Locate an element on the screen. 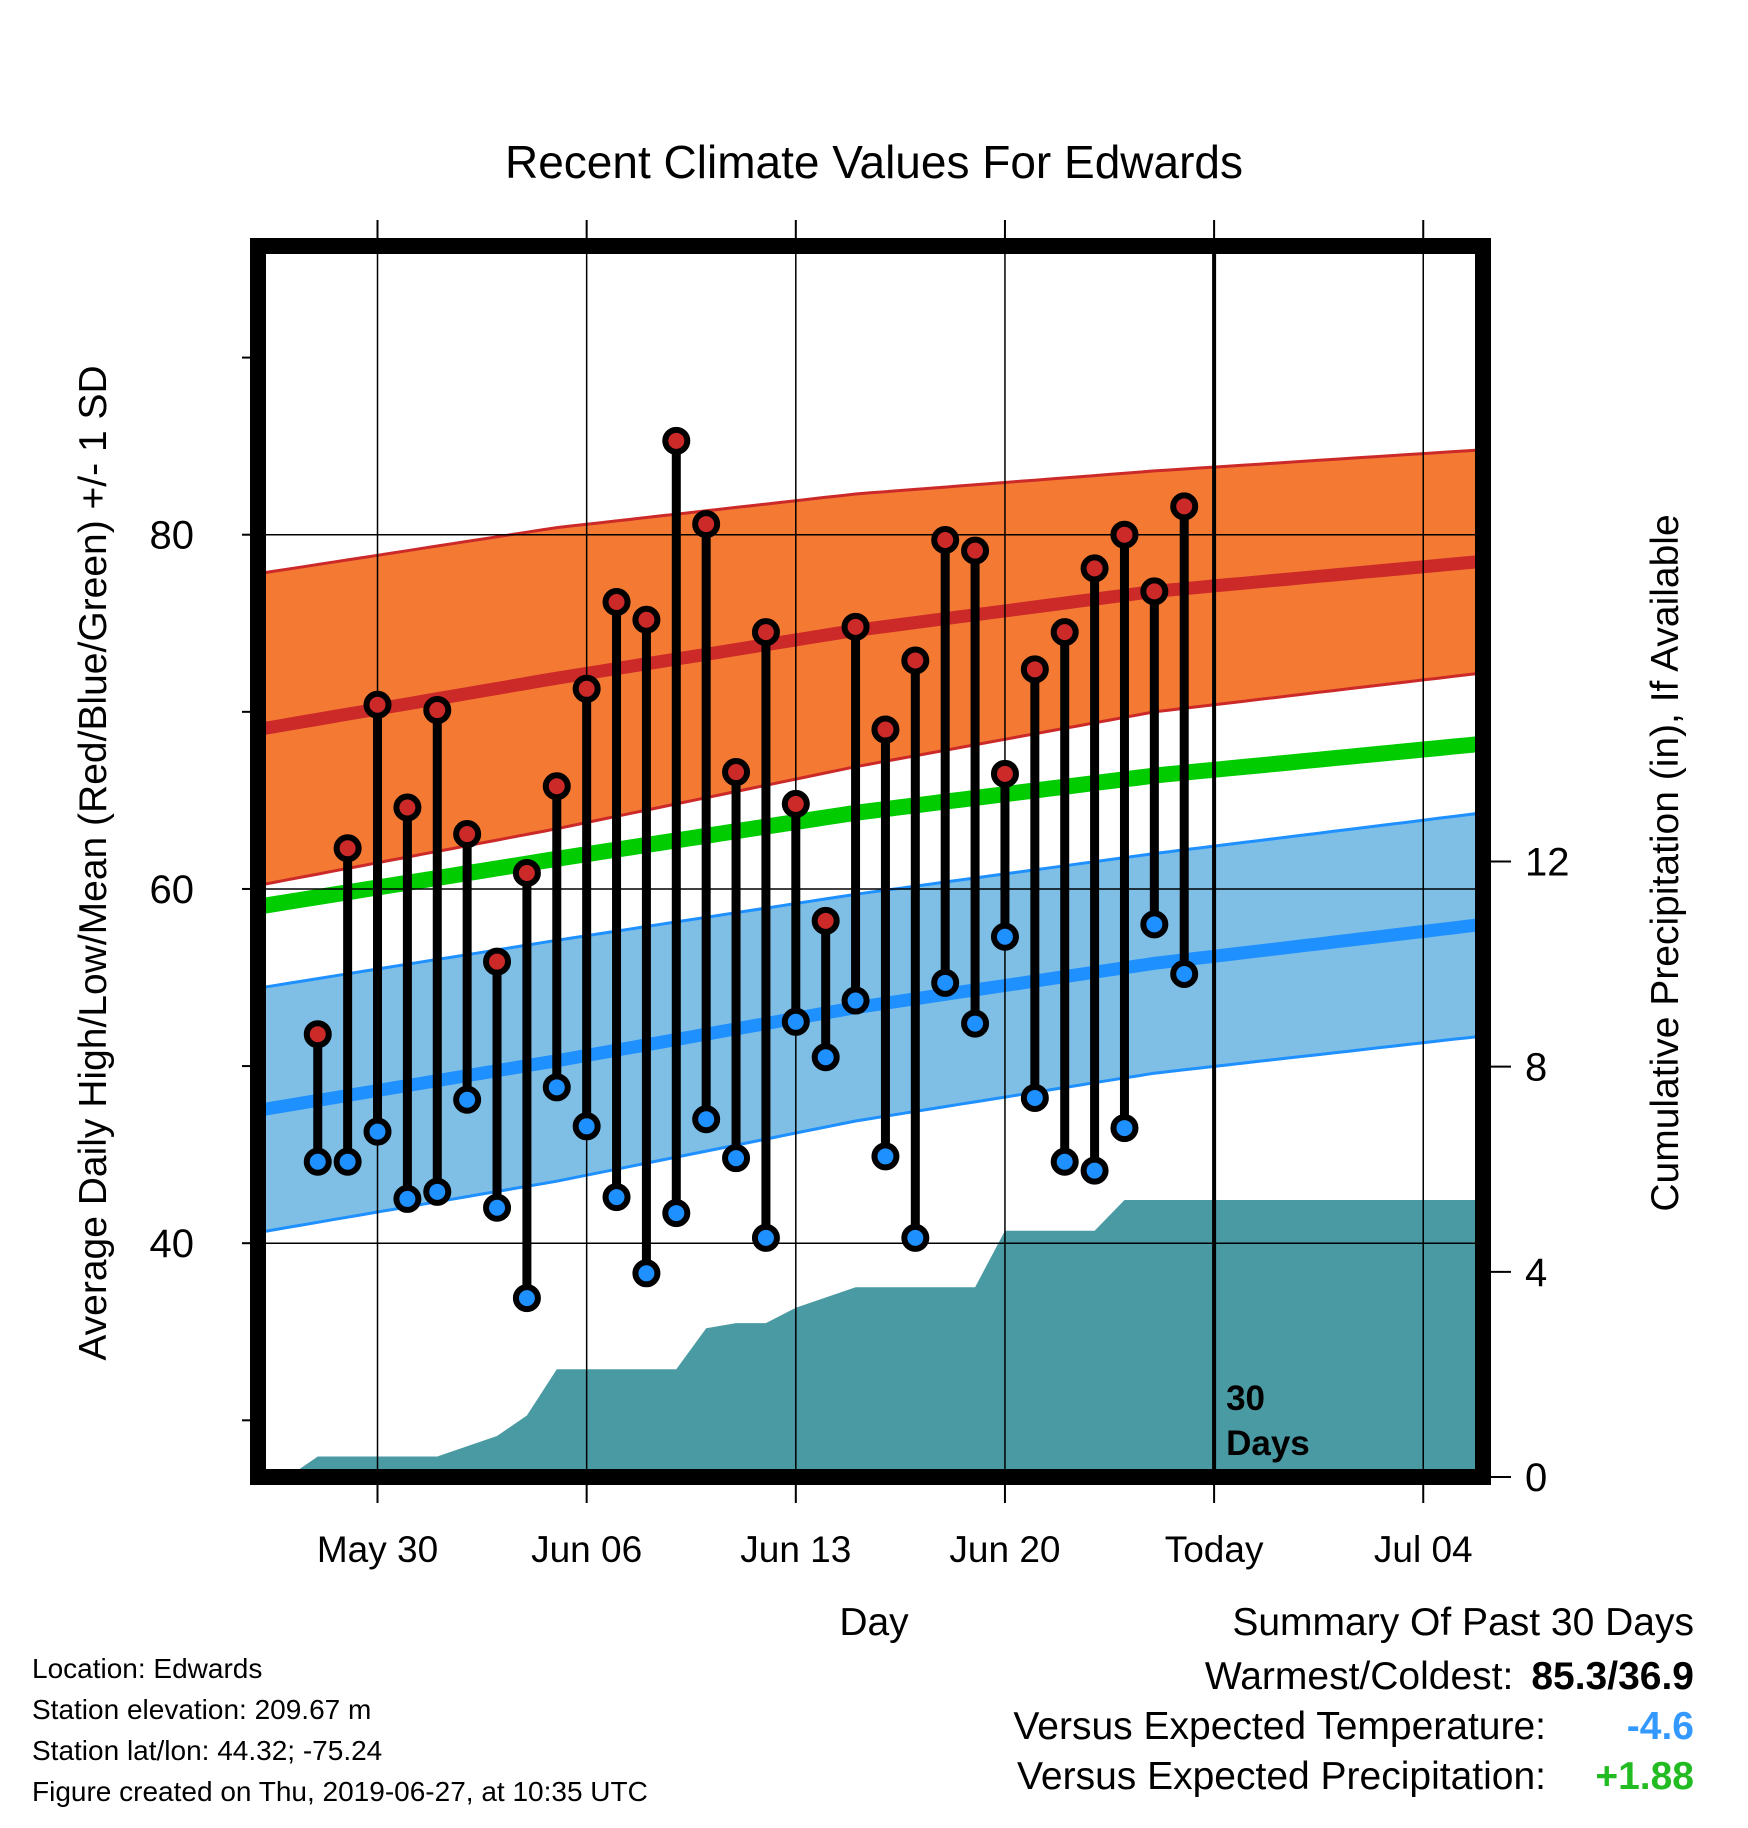 The width and height of the screenshot is (1748, 1828). avg-mean-line is located at coordinates (870, 825).